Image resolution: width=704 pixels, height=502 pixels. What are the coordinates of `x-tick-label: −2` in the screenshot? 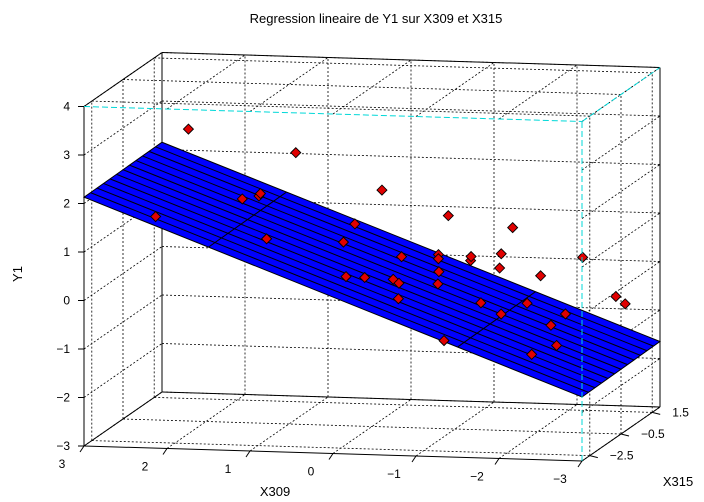 It's located at (477, 477).